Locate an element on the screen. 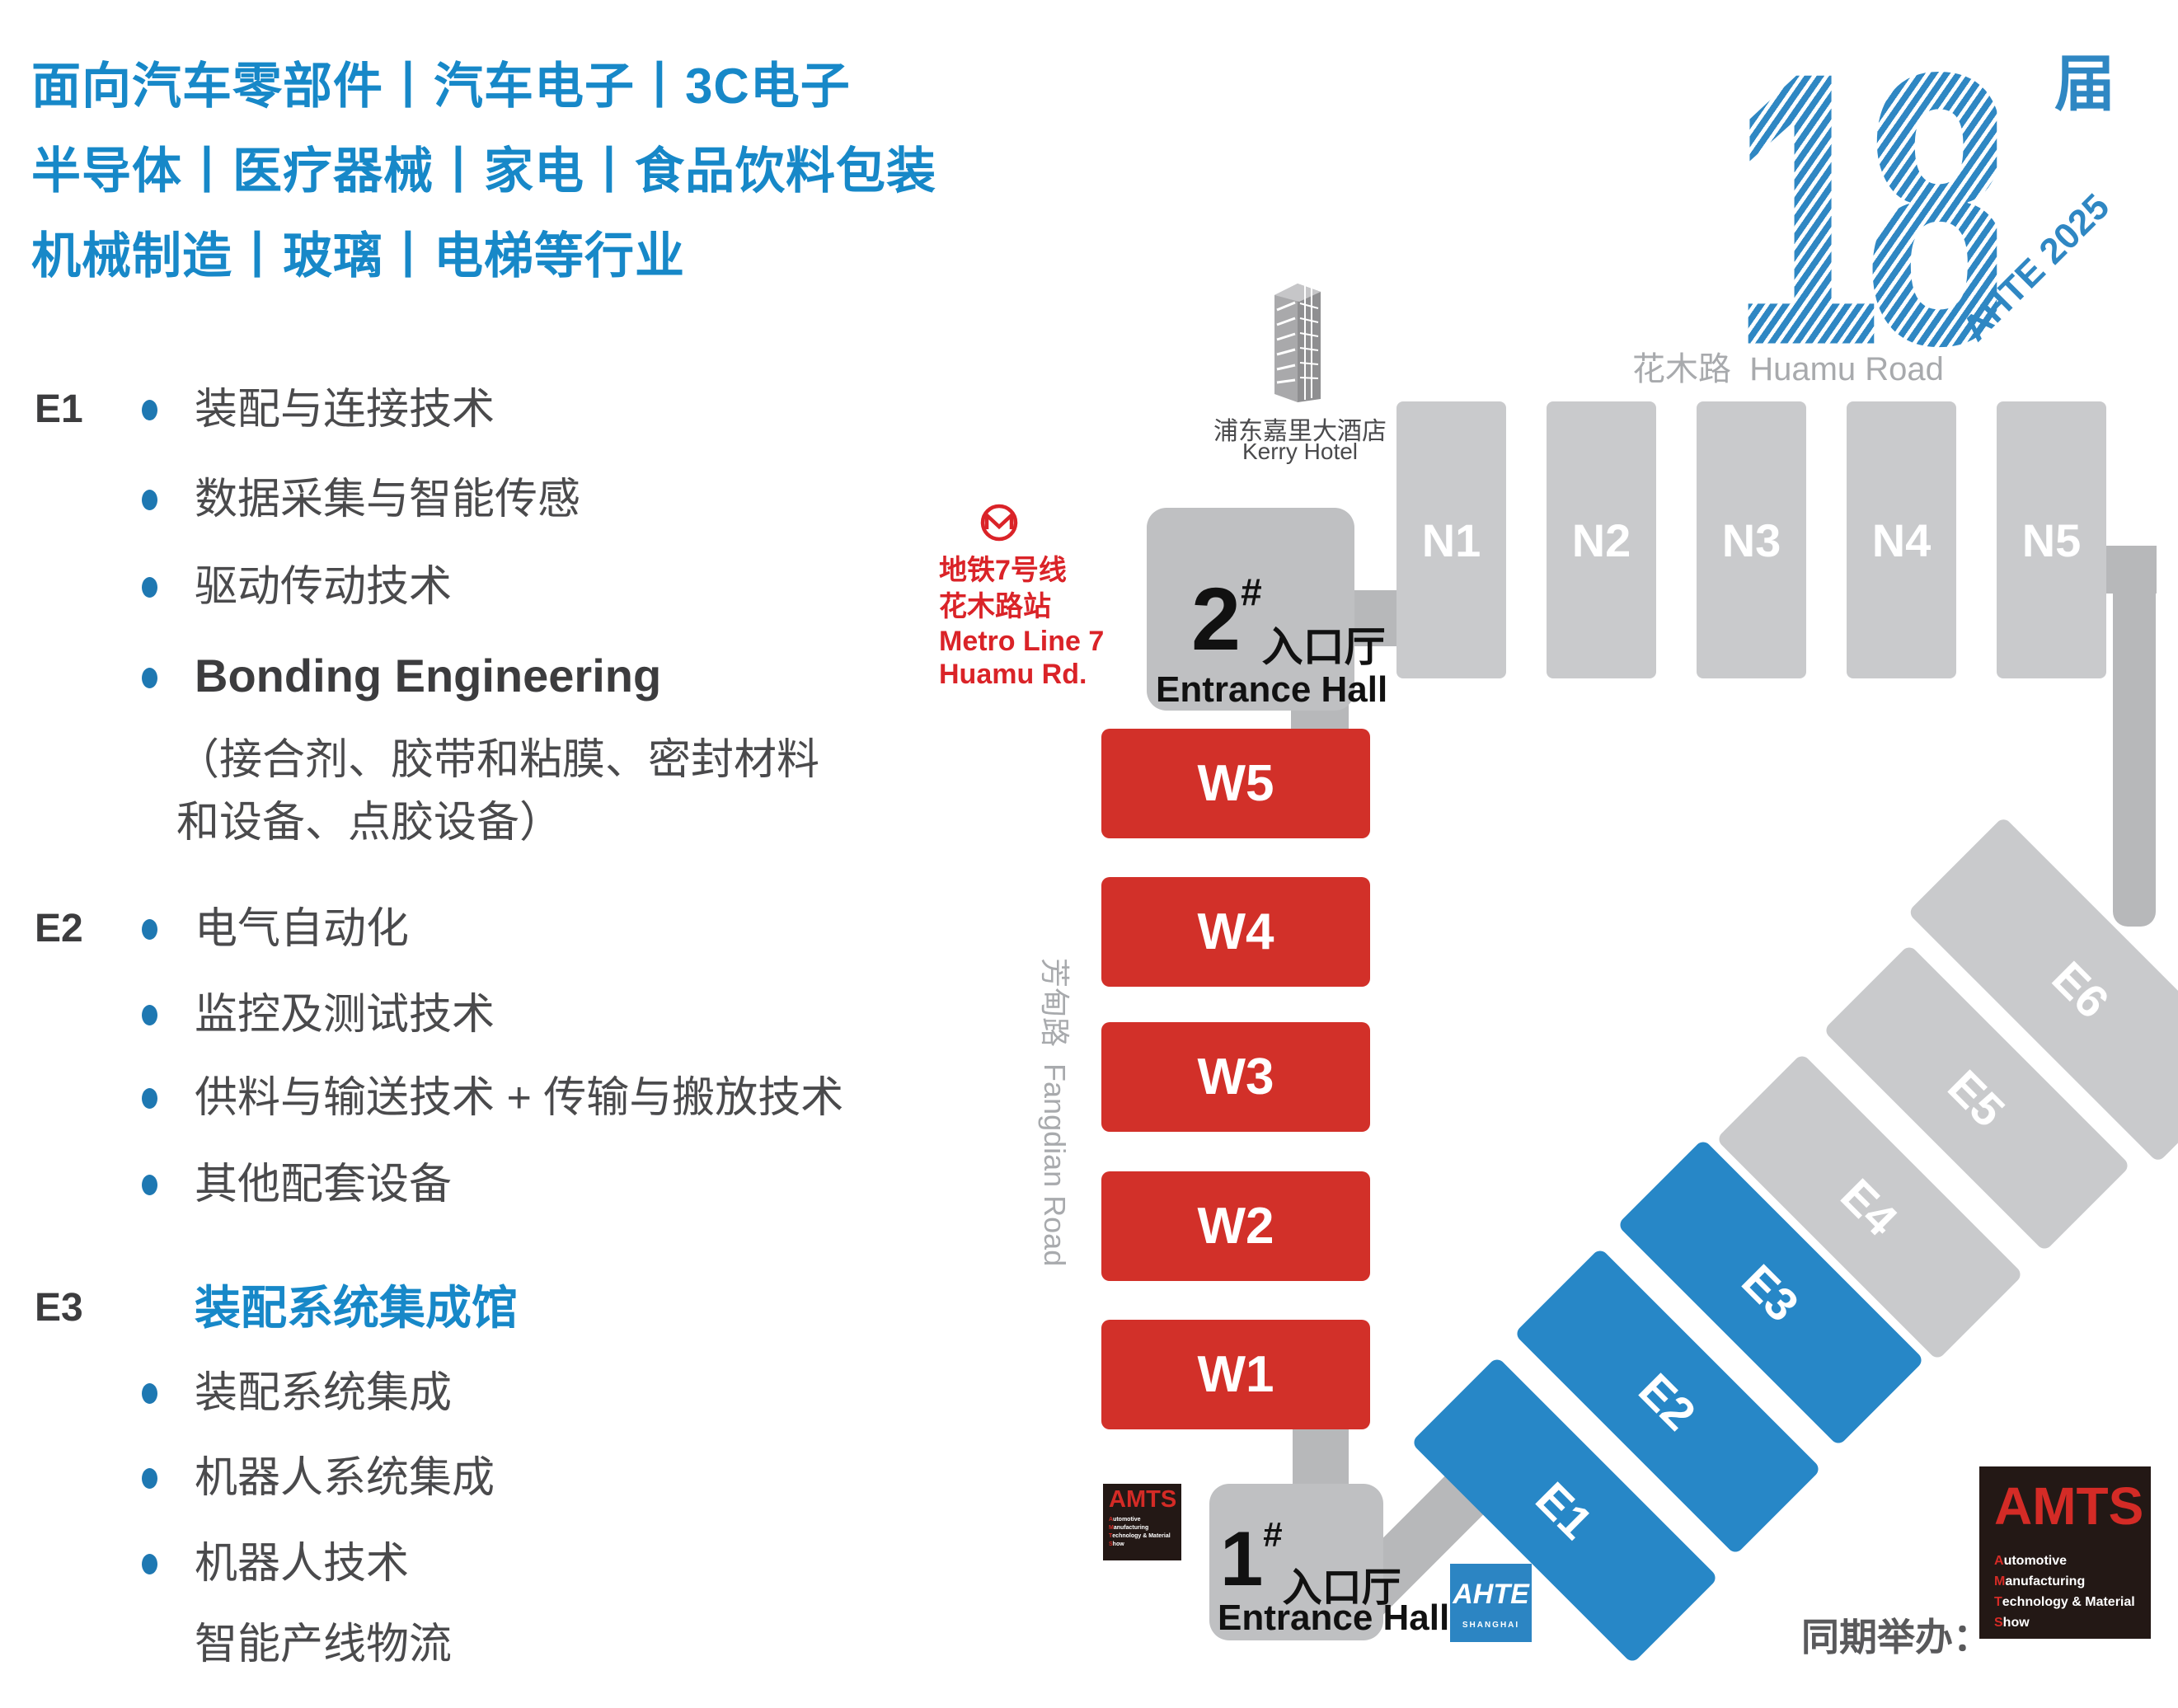 The width and height of the screenshot is (2178, 1708). concurrent-event-label: 同期举办： is located at coordinates (1896, 1637).